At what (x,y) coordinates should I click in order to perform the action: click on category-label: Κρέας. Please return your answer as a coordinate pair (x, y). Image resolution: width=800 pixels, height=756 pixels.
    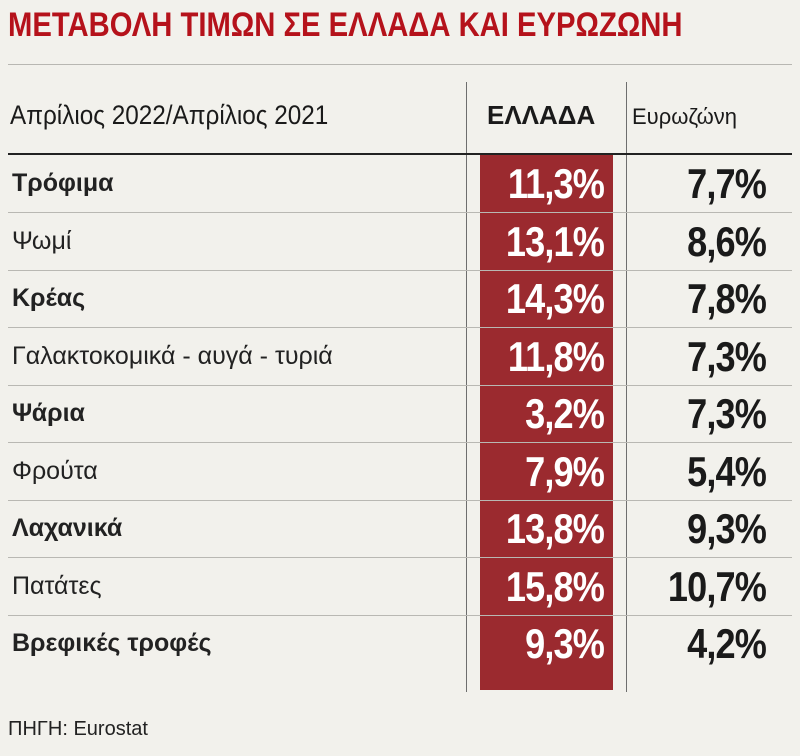
    Looking at the image, I should click on (49, 298).